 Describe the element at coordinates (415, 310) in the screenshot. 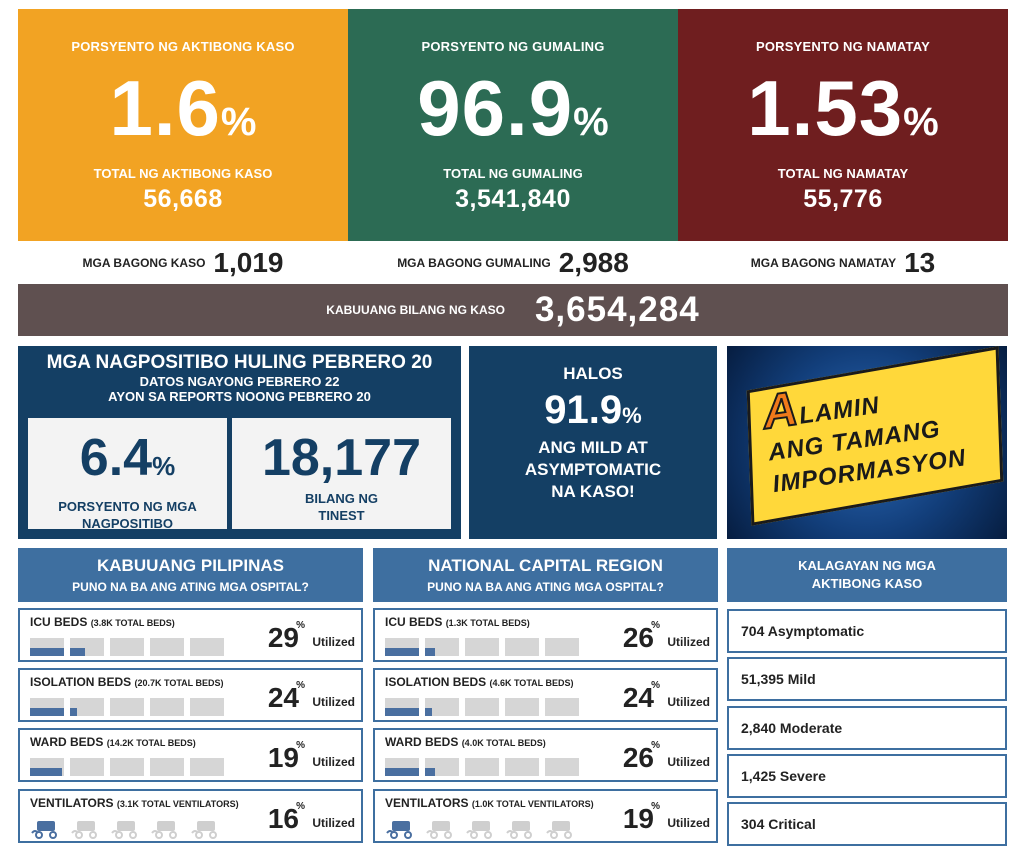

I see `total-cases-label: KABUUANG BILANG NG KASO` at that location.